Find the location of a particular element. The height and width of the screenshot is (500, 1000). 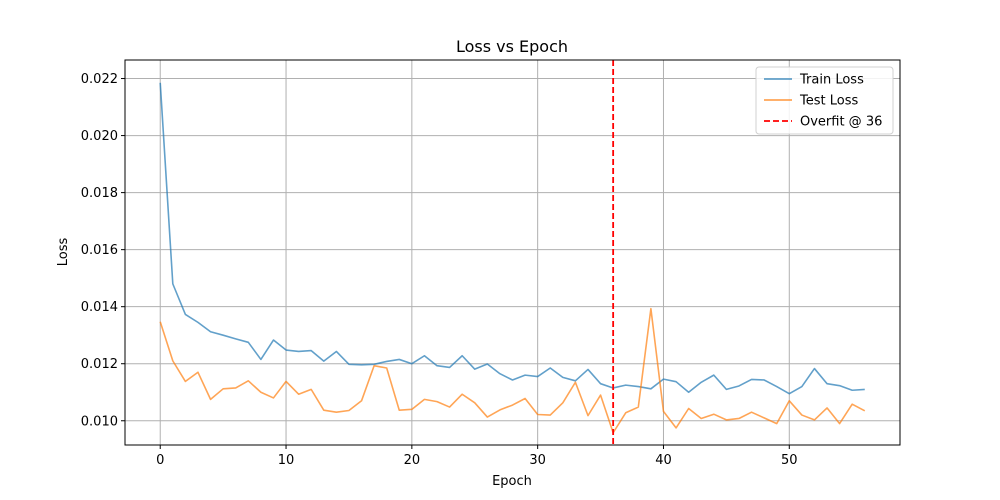

x-tick-label: 50 is located at coordinates (789, 460).